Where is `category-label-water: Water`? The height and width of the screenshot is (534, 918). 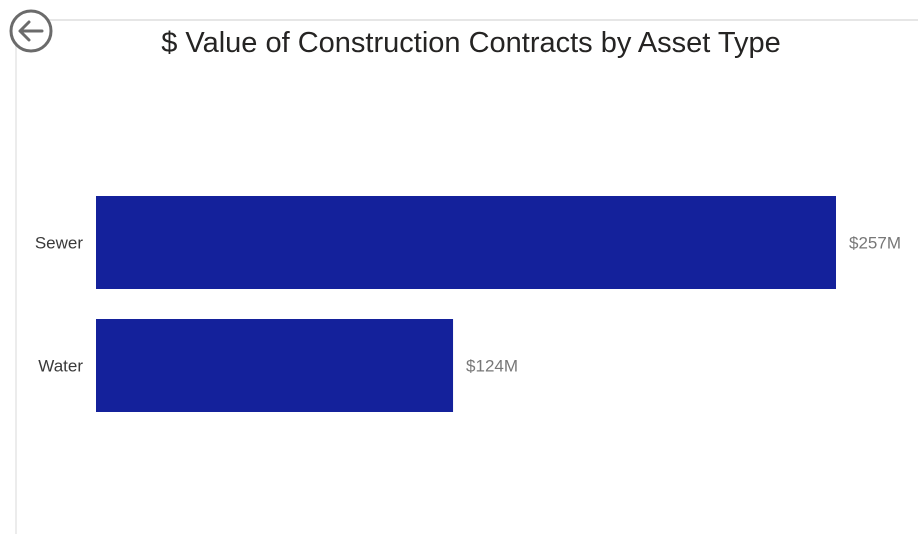
category-label-water: Water is located at coordinates (60, 366).